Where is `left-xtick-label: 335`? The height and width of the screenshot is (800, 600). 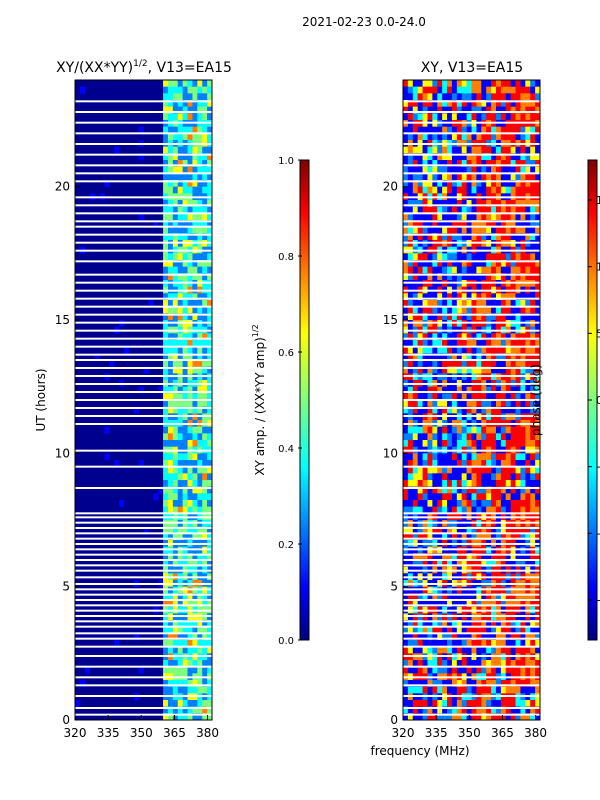
left-xtick-label: 335 is located at coordinates (108, 733).